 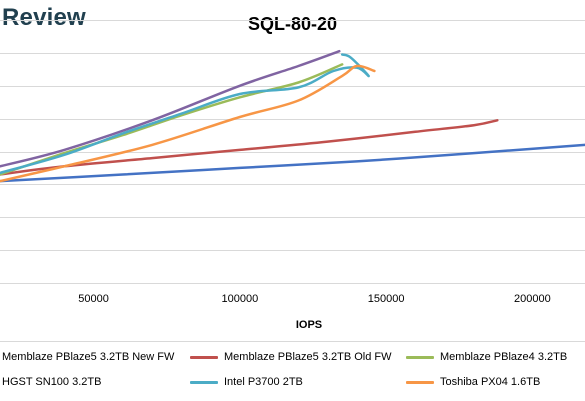 I want to click on x-tick-labels: 50000 100000 150000 200000, so click(x=314, y=299).